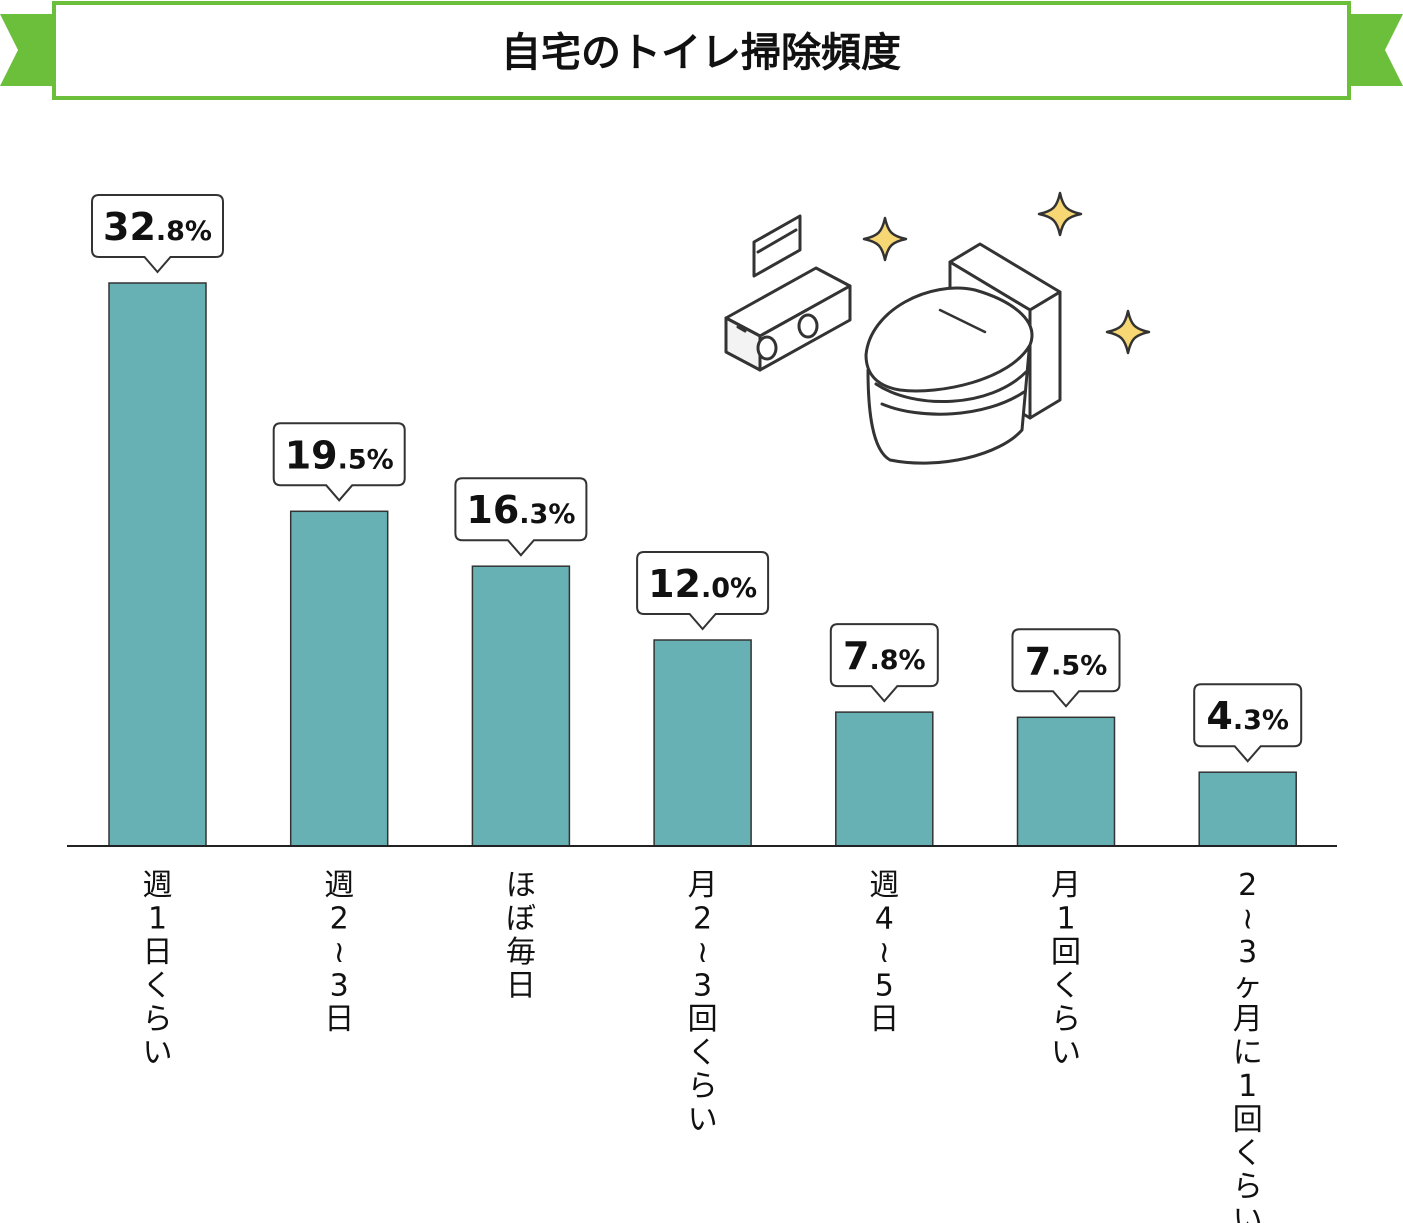  What do you see at coordinates (521, 936) in the screenshot?
I see `category-label: ほぼ毎日` at bounding box center [521, 936].